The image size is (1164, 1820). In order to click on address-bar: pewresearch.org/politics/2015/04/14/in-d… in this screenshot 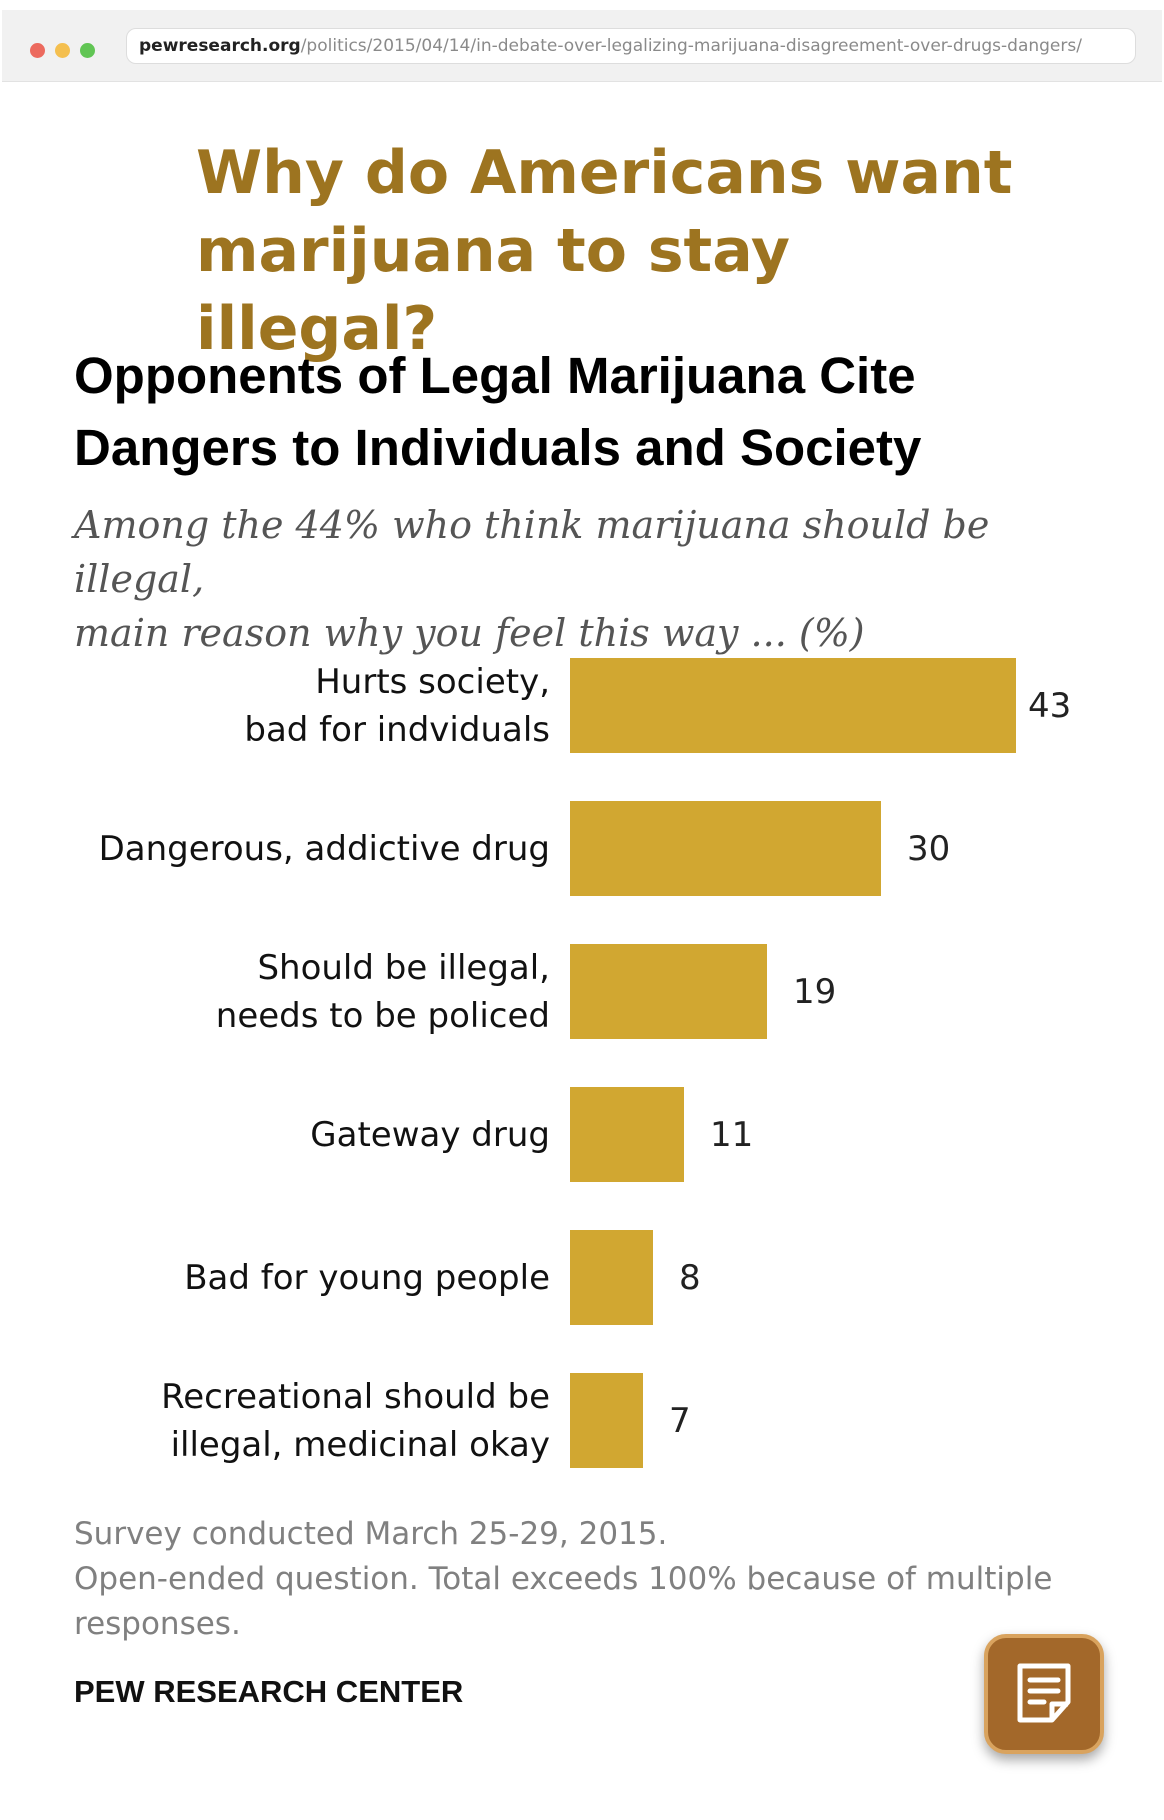, I will do `click(631, 46)`.